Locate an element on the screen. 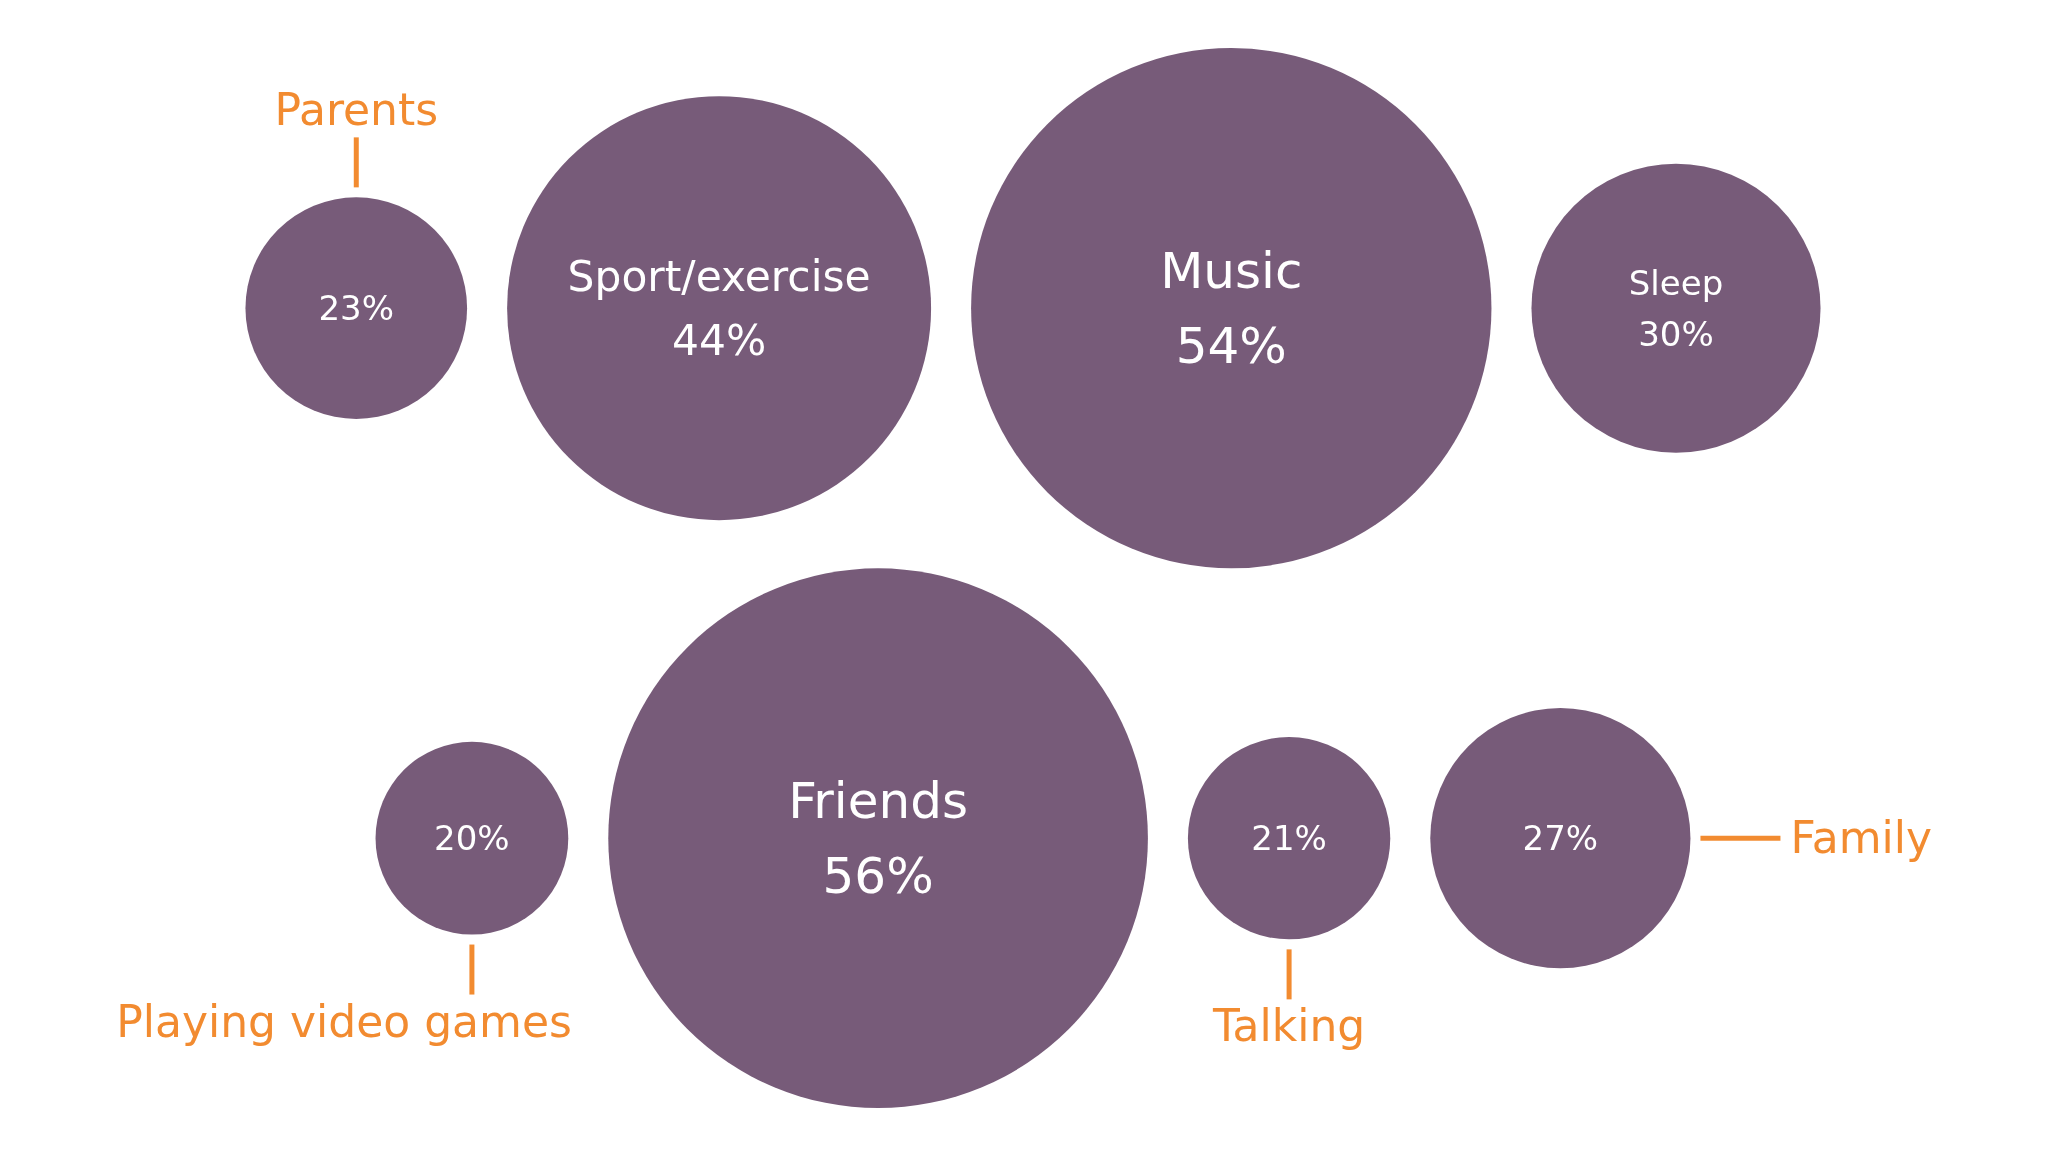 The height and width of the screenshot is (1156, 2070). data-label: 20% is located at coordinates (472, 838).